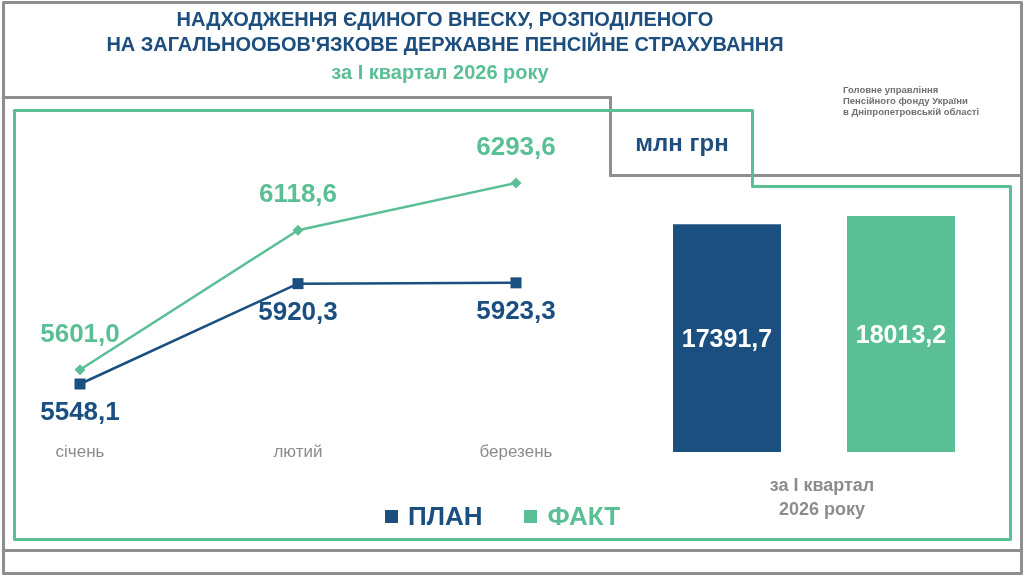 The height and width of the screenshot is (576, 1024). Describe the element at coordinates (584, 516) in the screenshot. I see `legend-label: ФАКТ` at that location.